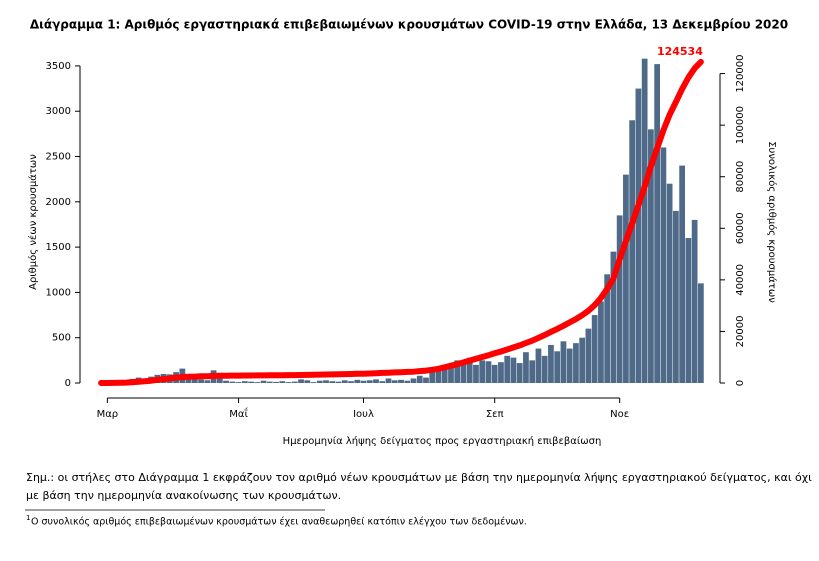 The width and height of the screenshot is (819, 561). Describe the element at coordinates (619, 414) in the screenshot. I see `x-tick-label: Νοε` at that location.